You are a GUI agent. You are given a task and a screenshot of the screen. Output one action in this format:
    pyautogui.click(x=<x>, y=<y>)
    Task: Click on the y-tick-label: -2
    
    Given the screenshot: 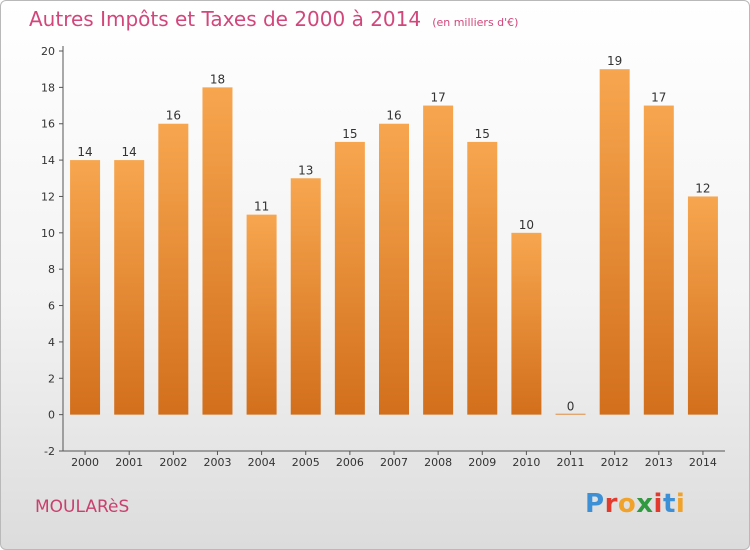 What is the action you would take?
    pyautogui.click(x=49, y=451)
    